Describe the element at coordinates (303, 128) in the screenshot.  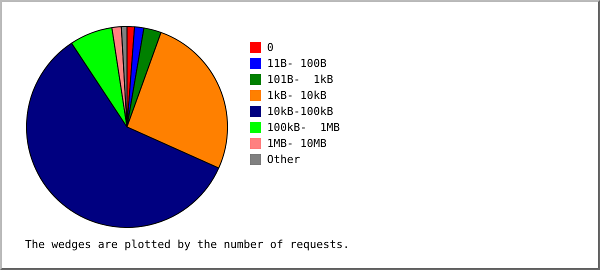
I see `legend-label: 100kB- 1MB` at that location.